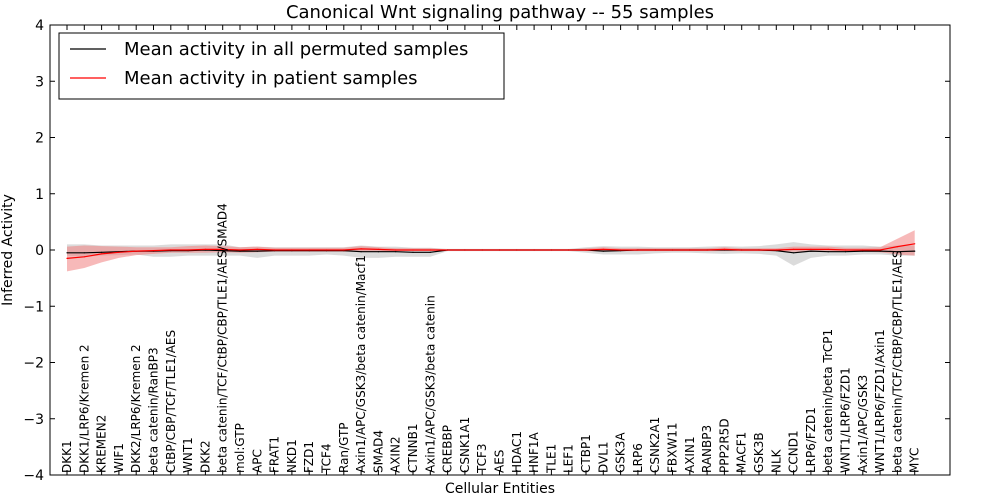 The width and height of the screenshot is (1000, 500). What do you see at coordinates (465, 445) in the screenshot?
I see `category-label: CSNK1A1` at bounding box center [465, 445].